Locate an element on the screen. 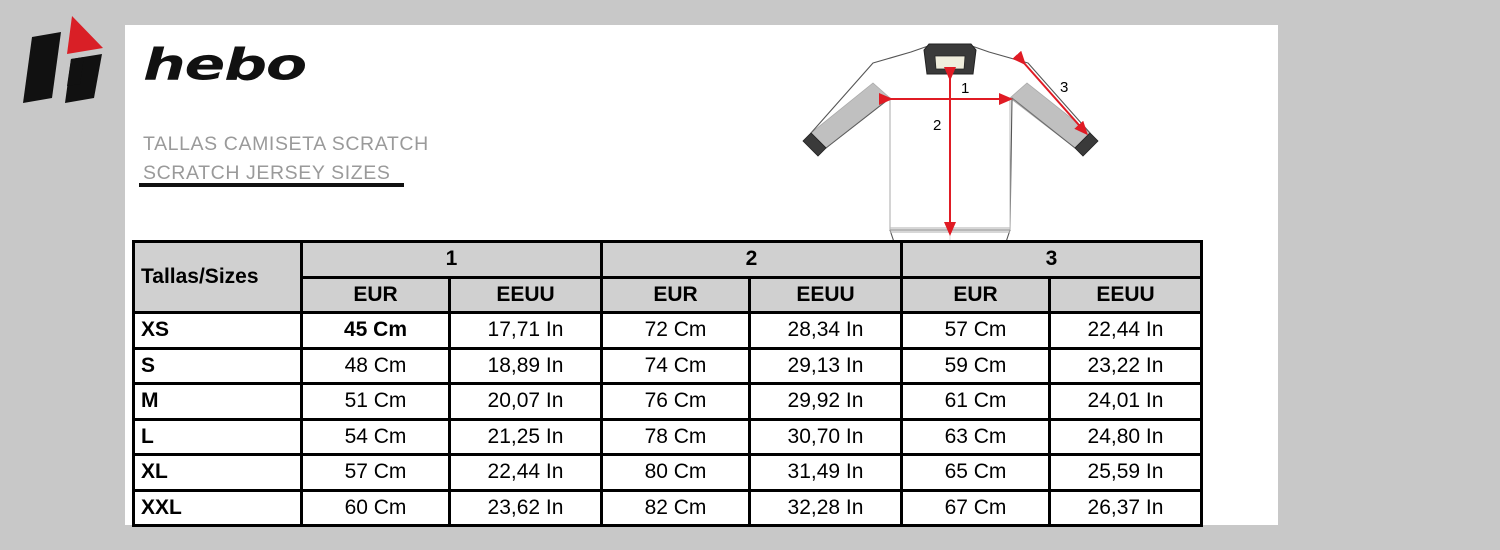 This screenshot has width=1500, height=550. table-header-units-row: EUR EEUU EUR EEUU EUR EEUU is located at coordinates (668, 294).